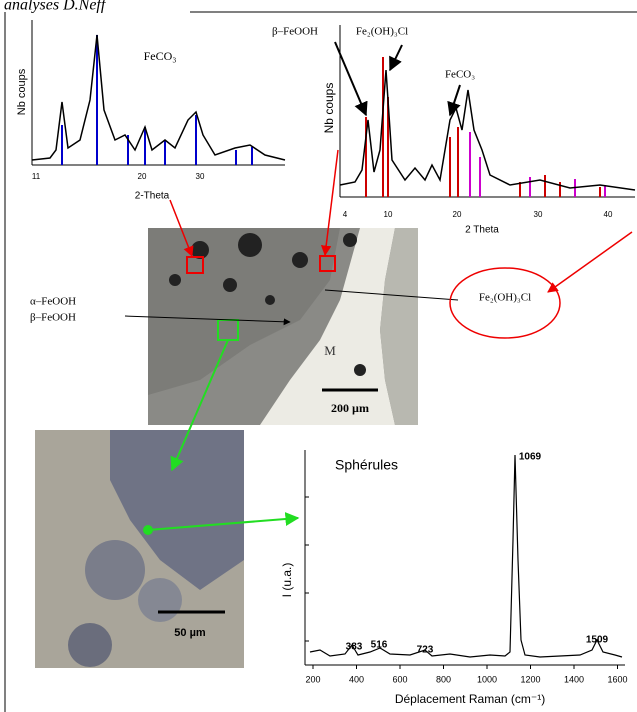 The image size is (637, 712). Describe the element at coordinates (345, 214) in the screenshot. I see `x-tick: 4` at that location.